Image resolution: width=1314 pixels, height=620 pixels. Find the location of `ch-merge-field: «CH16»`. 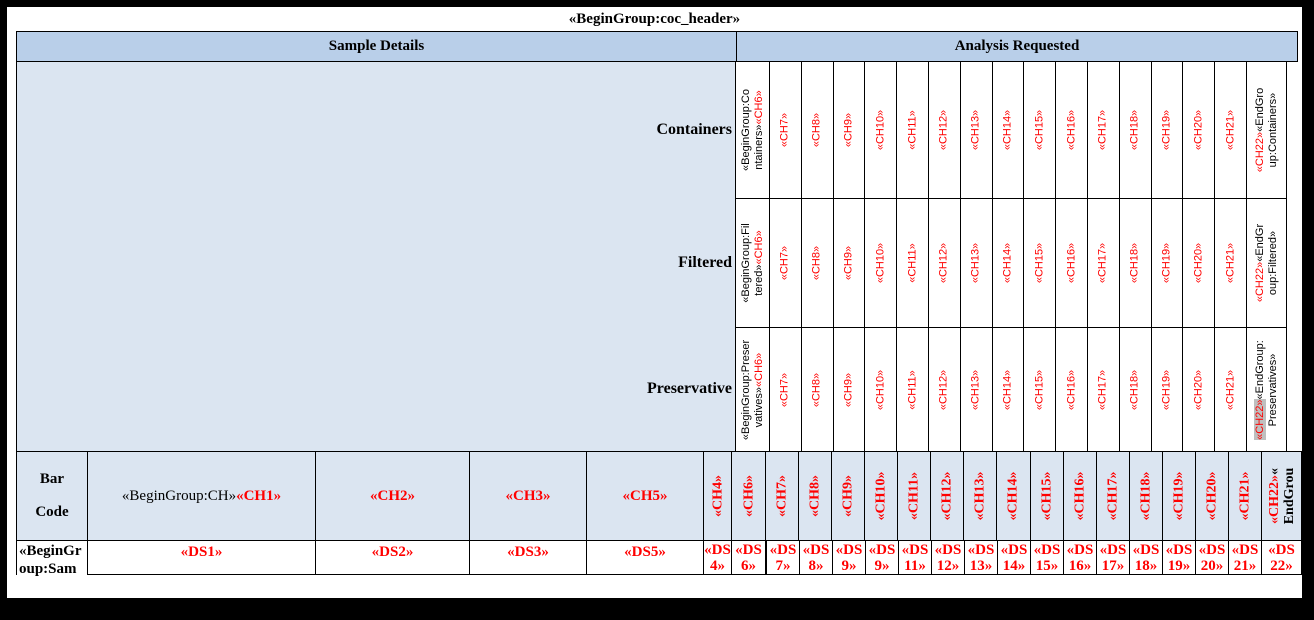

ch-merge-field: «CH16» is located at coordinates (1080, 496).